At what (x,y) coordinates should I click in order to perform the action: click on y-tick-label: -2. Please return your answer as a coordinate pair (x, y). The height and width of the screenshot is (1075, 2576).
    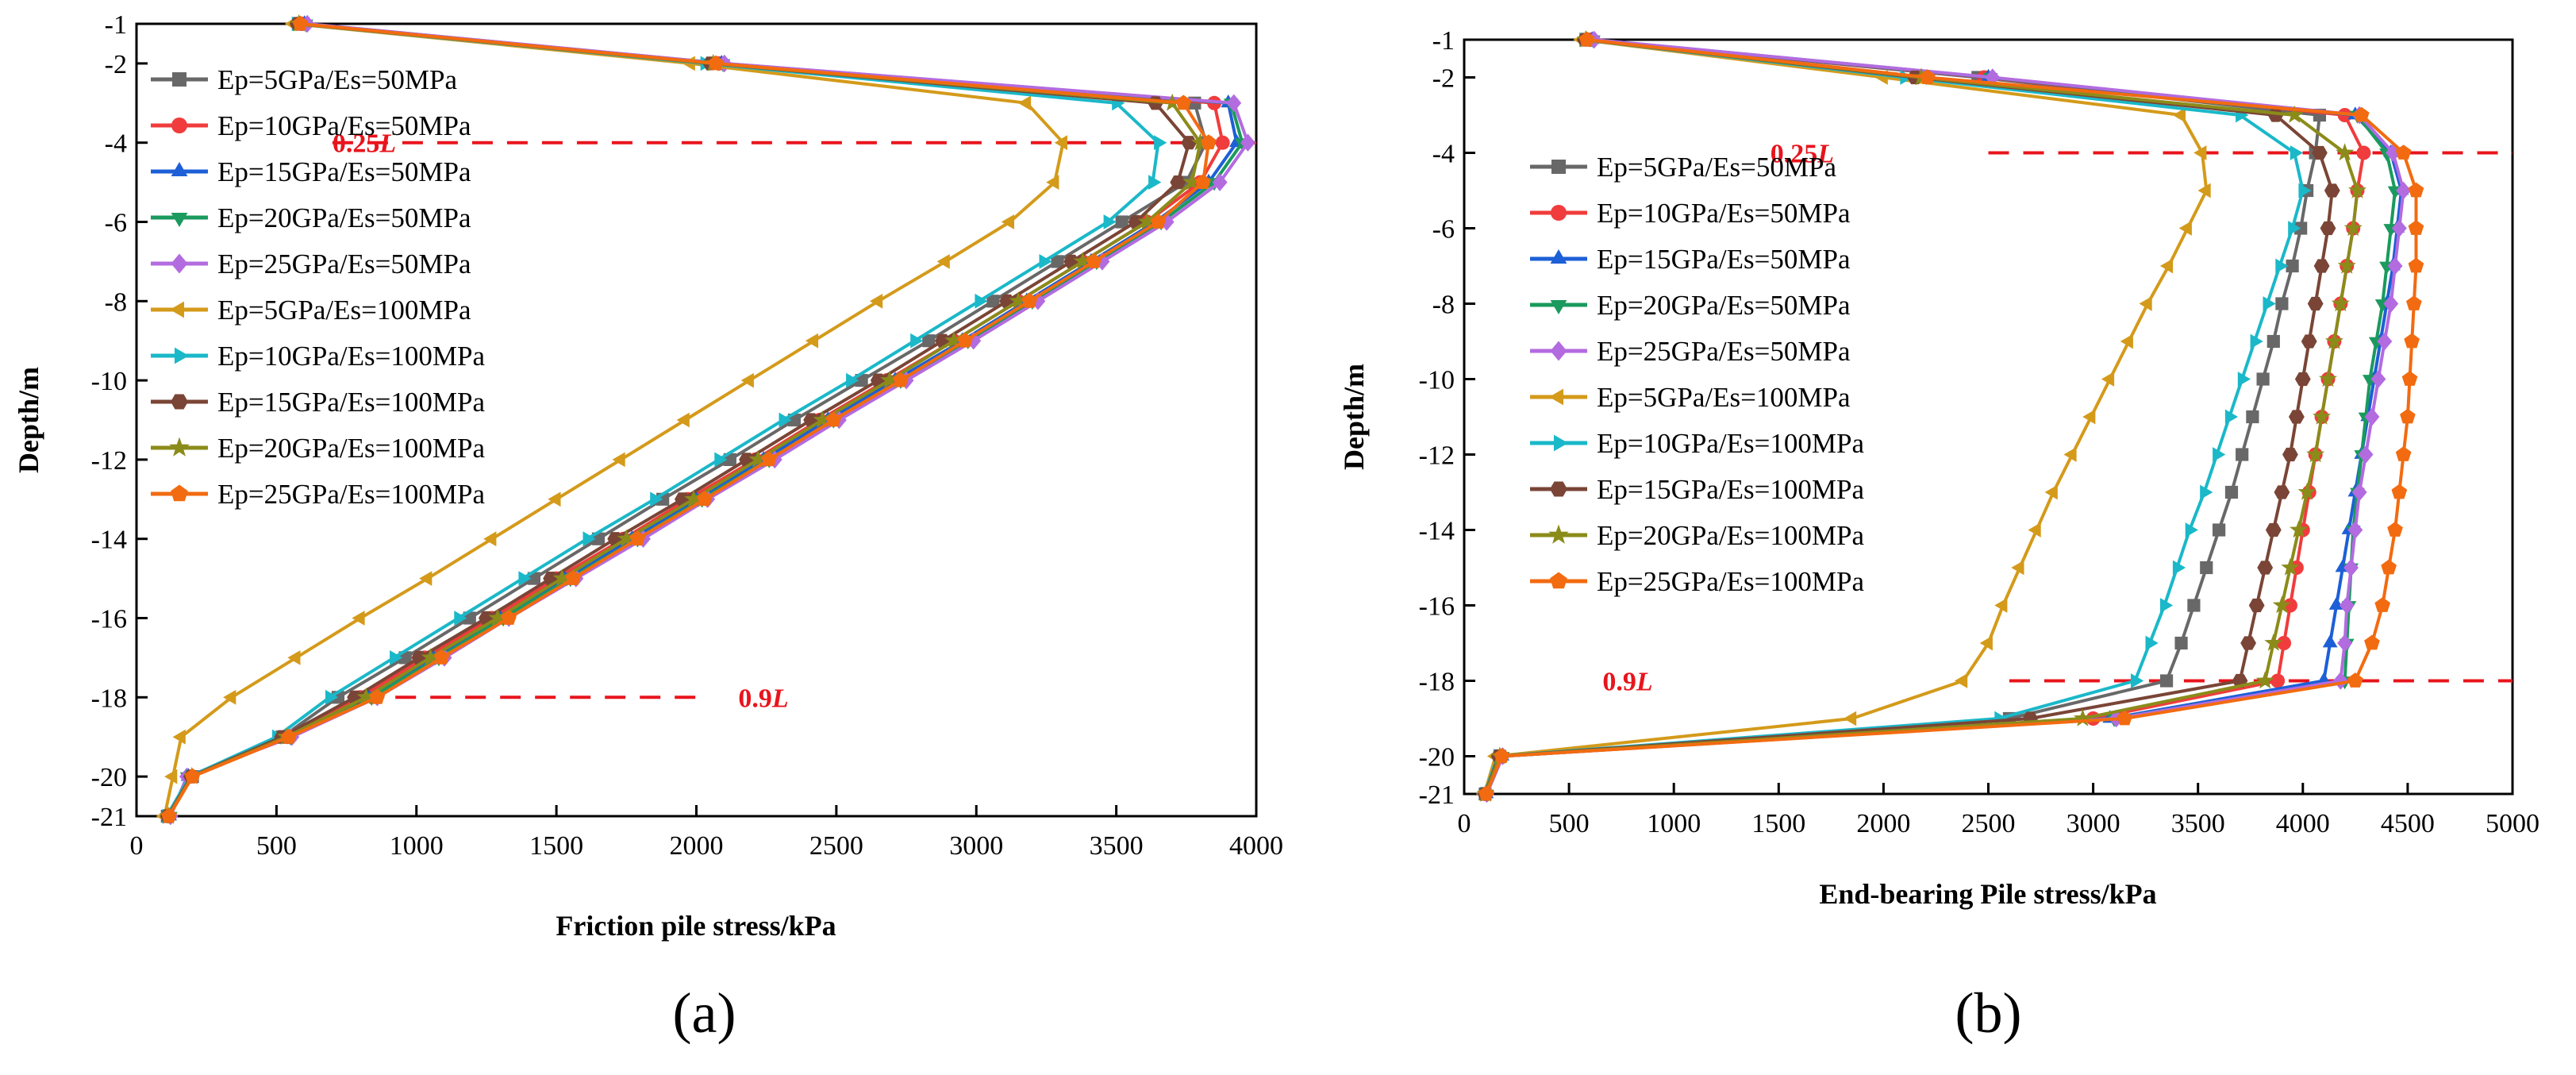
    Looking at the image, I should click on (116, 64).